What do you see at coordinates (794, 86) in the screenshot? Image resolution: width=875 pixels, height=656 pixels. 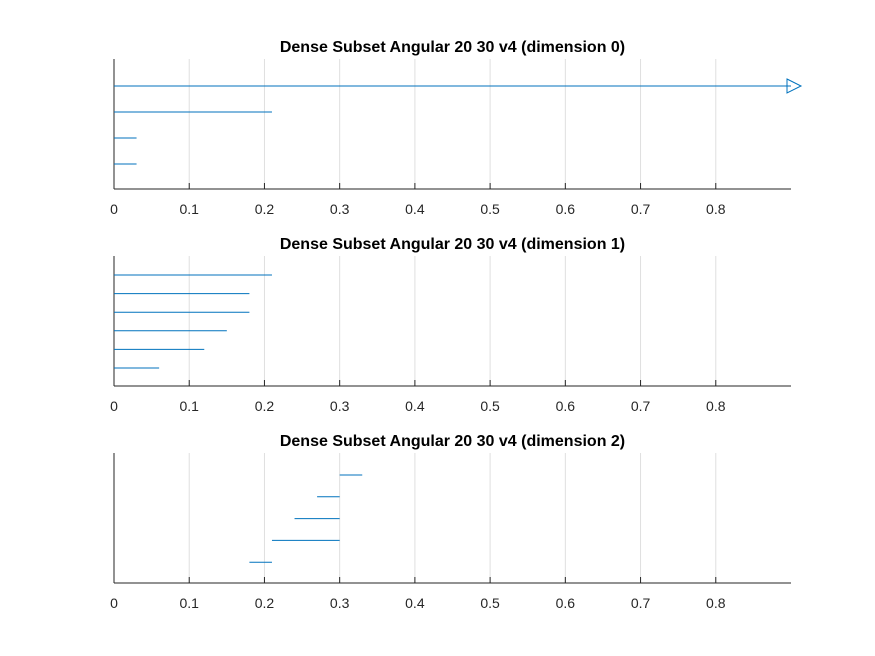 I see `overflow-arrow-marker` at bounding box center [794, 86].